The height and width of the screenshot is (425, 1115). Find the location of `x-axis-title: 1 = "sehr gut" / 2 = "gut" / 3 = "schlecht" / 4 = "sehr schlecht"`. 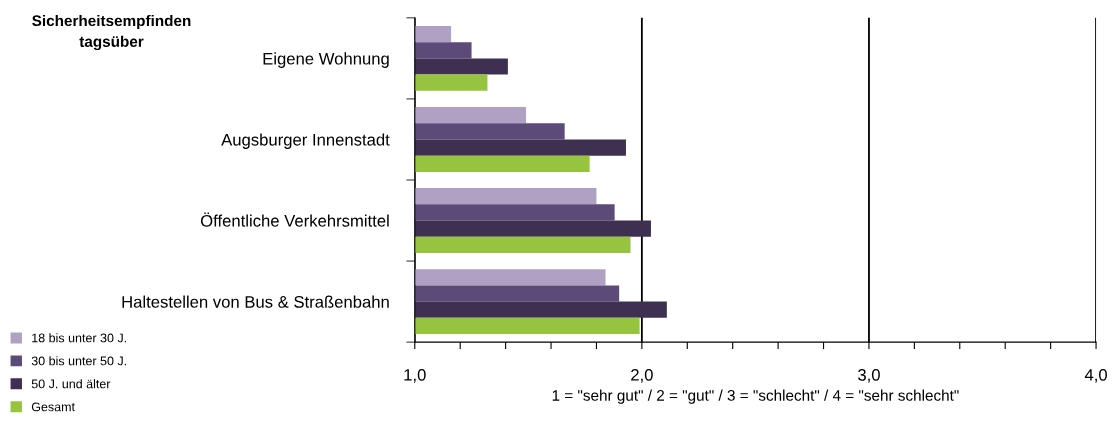

x-axis-title: 1 = "sehr gut" / 2 = "gut" / 3 = "schlecht" / 4 = "sehr schlecht" is located at coordinates (755, 396).